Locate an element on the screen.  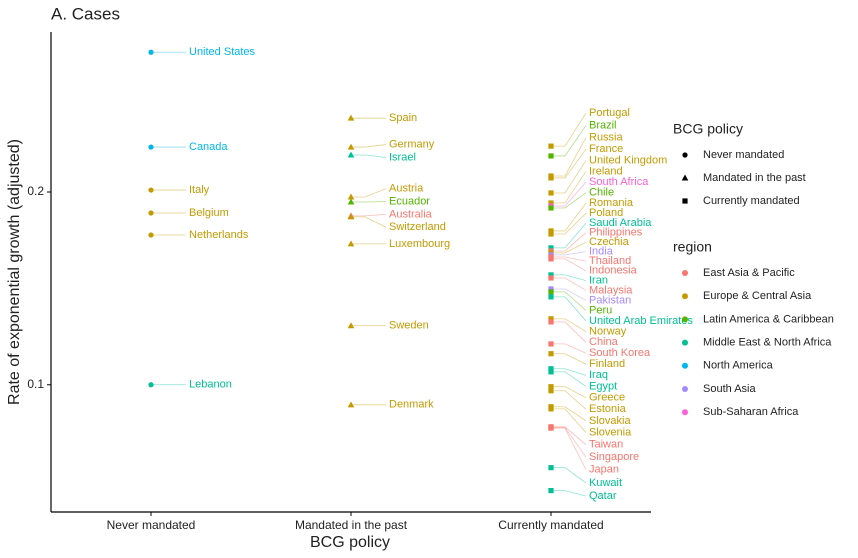
legend-label: Latin America & Caribbean is located at coordinates (768, 319).